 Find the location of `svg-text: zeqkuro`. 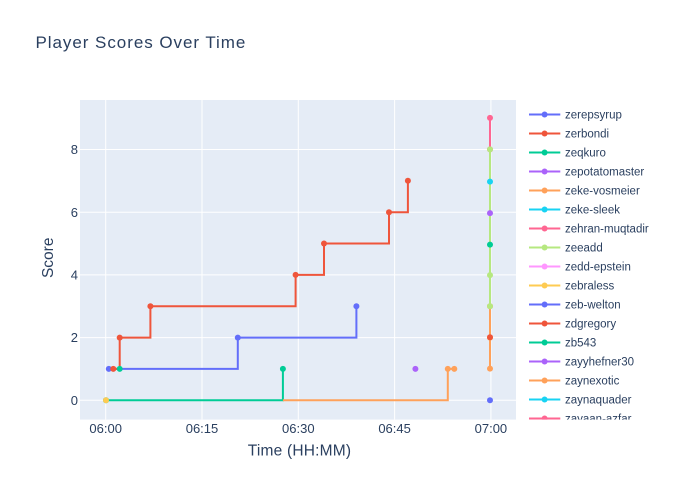

svg-text: zeqkuro is located at coordinates (585, 154).